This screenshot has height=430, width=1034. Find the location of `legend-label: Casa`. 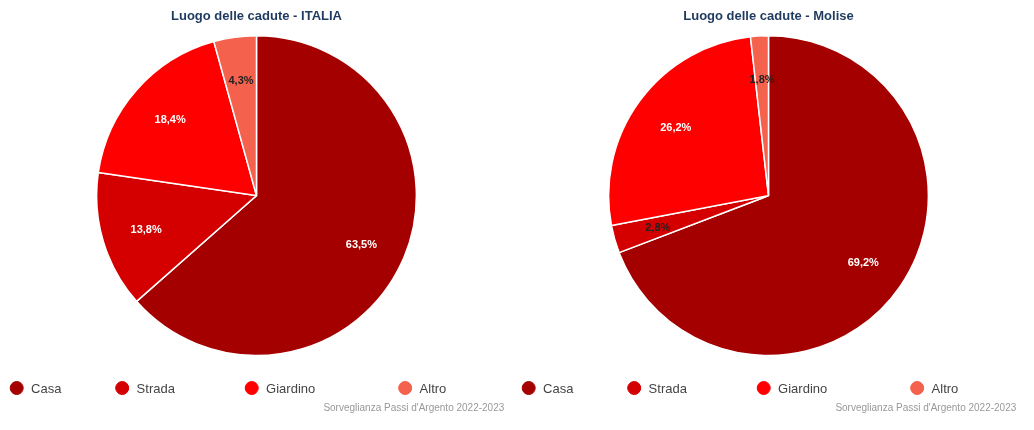

legend-label: Casa is located at coordinates (47, 388).